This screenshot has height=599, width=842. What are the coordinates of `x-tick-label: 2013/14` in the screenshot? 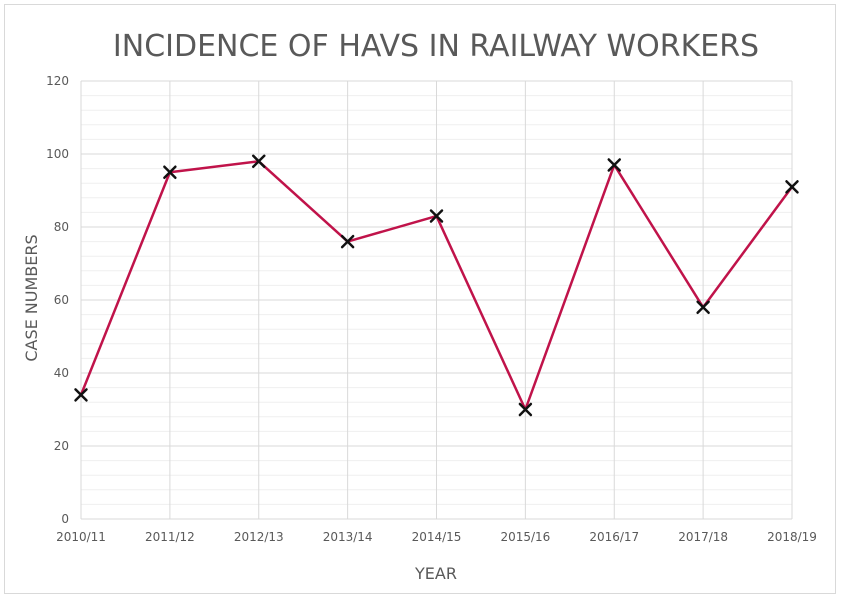 It's located at (348, 537).